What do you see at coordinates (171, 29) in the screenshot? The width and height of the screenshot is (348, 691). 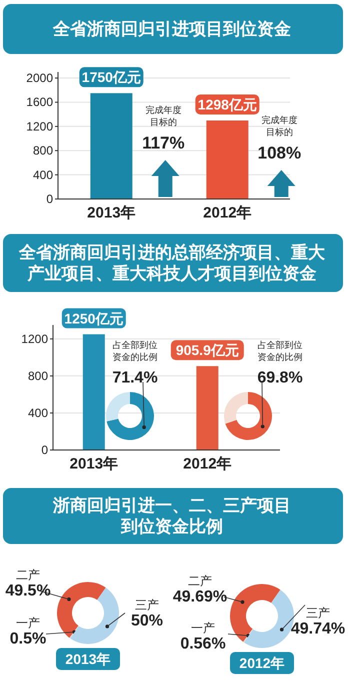 I see `chart-title: 全省浙商回归引进项目到位资金` at bounding box center [171, 29].